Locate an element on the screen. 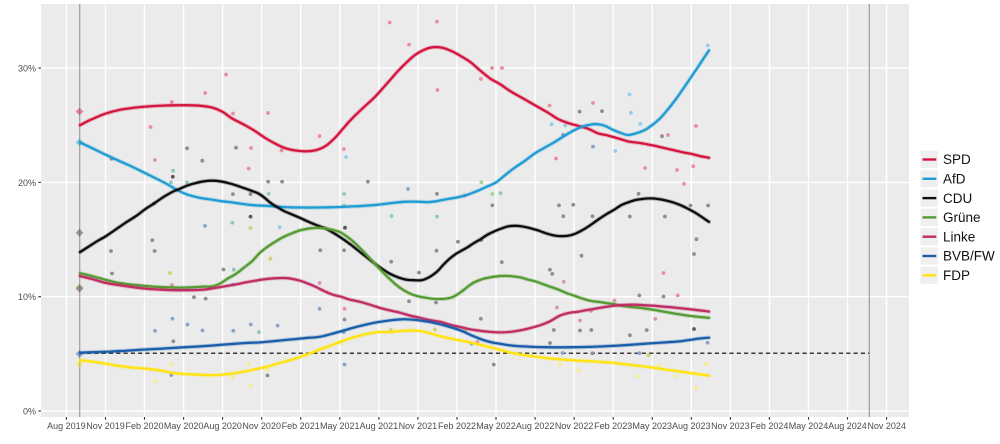 Image resolution: width=1000 pixels, height=444 pixels. svg-text: Aug 2019 is located at coordinates (66, 426).